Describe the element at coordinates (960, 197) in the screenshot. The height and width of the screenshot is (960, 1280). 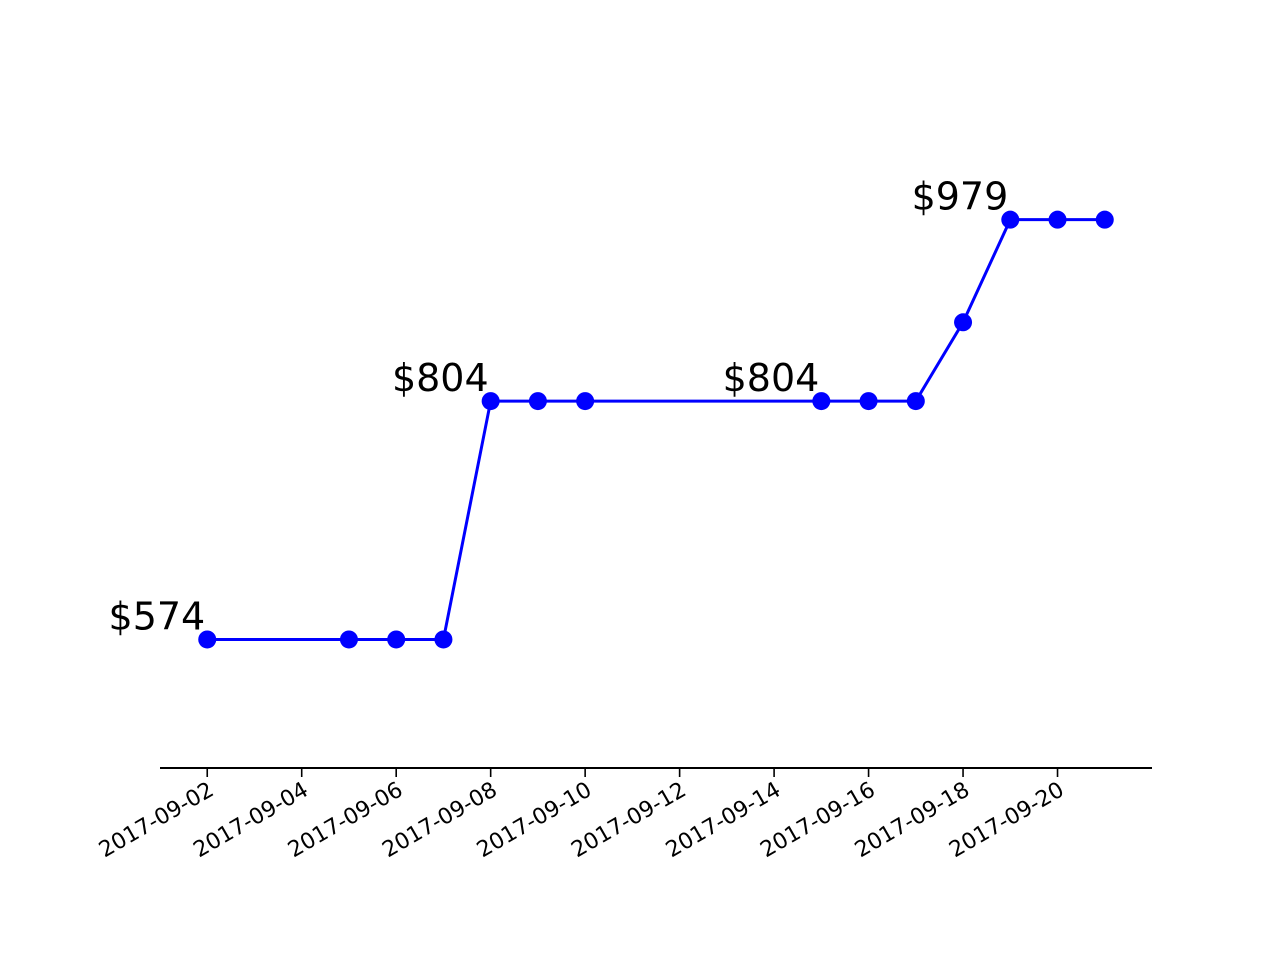
I see `annotation-label-3: $979` at that location.